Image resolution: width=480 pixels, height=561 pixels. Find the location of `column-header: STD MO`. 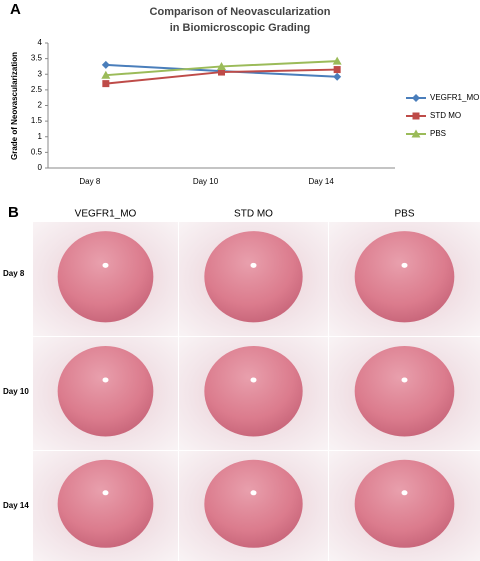

column-header: STD MO is located at coordinates (253, 214).